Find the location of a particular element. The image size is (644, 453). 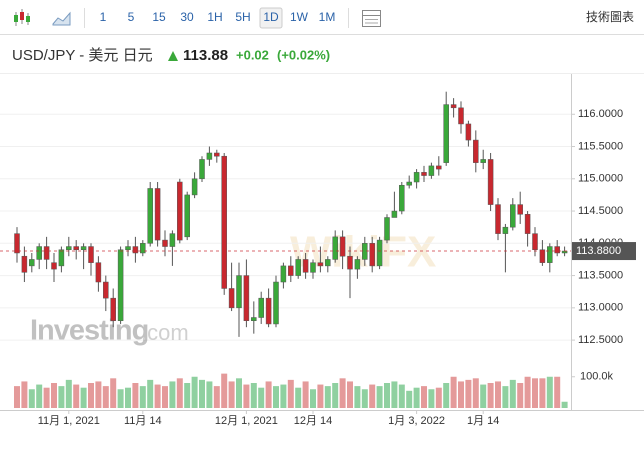

technical-chart-link: 技術圖表 is located at coordinates (610, 17).